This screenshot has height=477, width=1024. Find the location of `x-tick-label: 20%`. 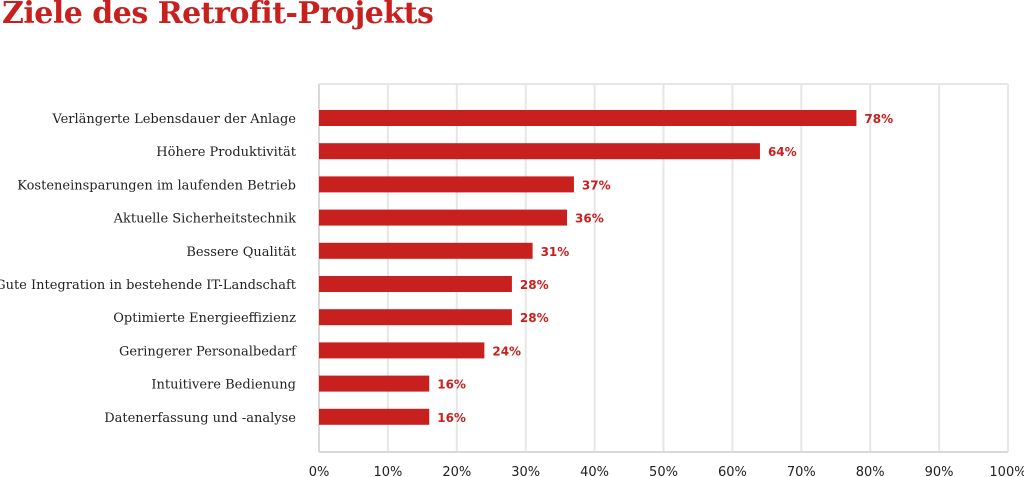

x-tick-label: 20% is located at coordinates (456, 471).